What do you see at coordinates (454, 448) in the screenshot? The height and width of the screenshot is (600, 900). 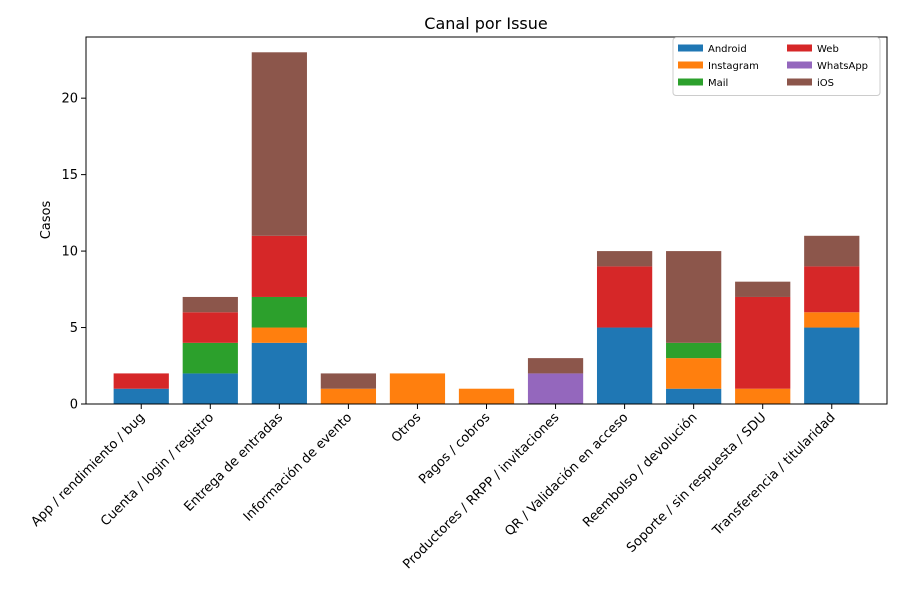 I see `x-tick-label: Pagos / cobros` at bounding box center [454, 448].